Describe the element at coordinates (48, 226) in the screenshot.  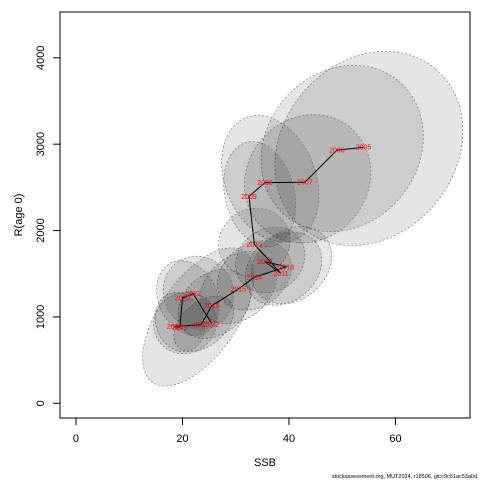
I see `y-axis: 0 1000 2000 3000 4000` at that location.